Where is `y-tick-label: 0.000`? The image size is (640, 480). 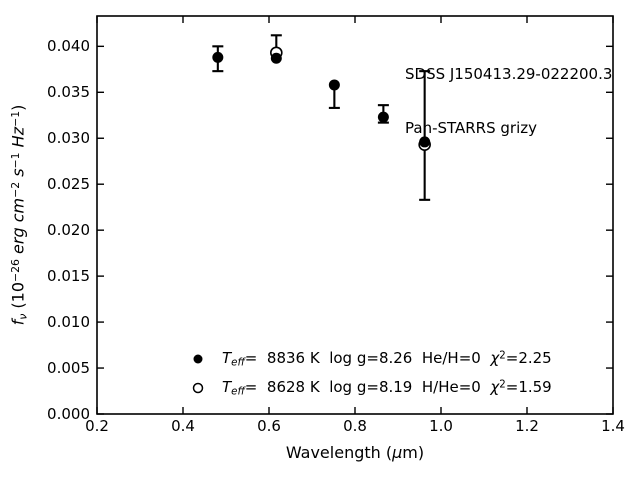
y-tick-label: 0.000 is located at coordinates (68, 414).